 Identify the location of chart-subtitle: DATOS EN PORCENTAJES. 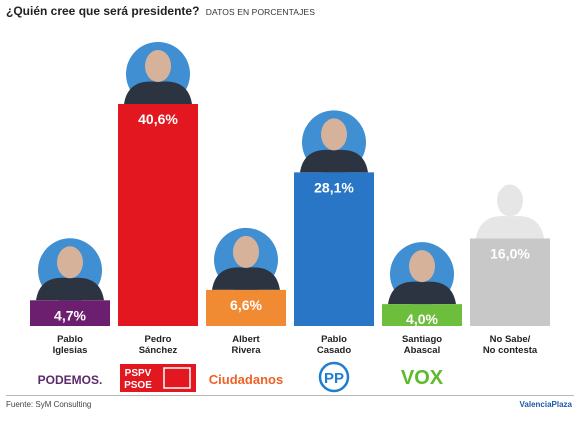
(260, 12).